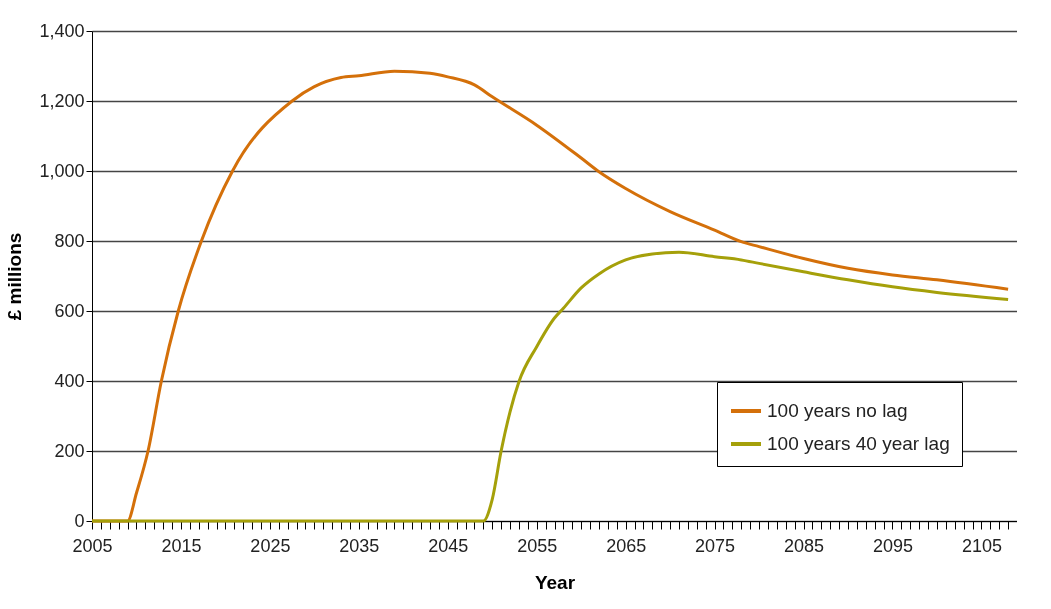 The height and width of the screenshot is (609, 1051). I want to click on x-tick-label: 2035, so click(359, 545).